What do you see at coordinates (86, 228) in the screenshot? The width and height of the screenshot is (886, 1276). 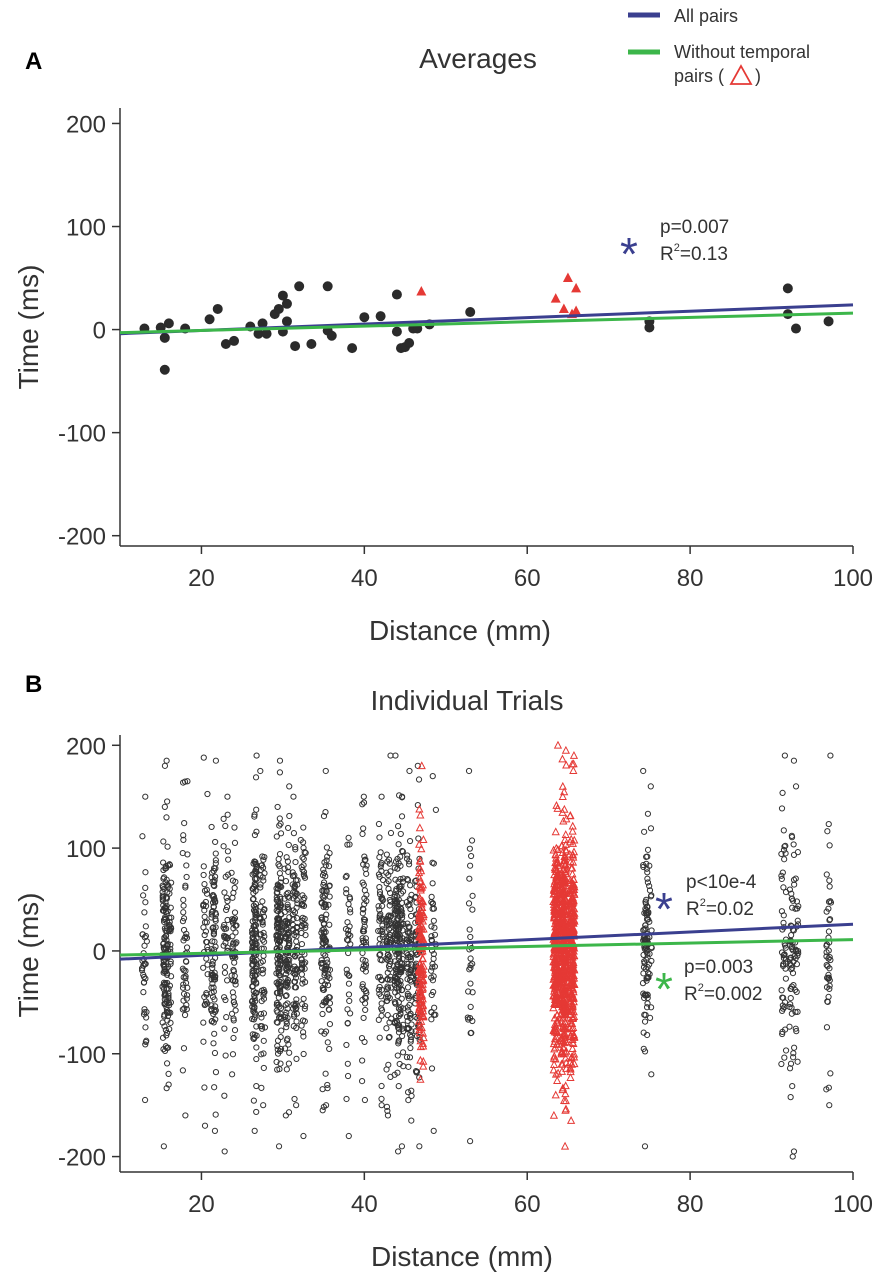 I see `y-tick-label: 100` at bounding box center [86, 228].